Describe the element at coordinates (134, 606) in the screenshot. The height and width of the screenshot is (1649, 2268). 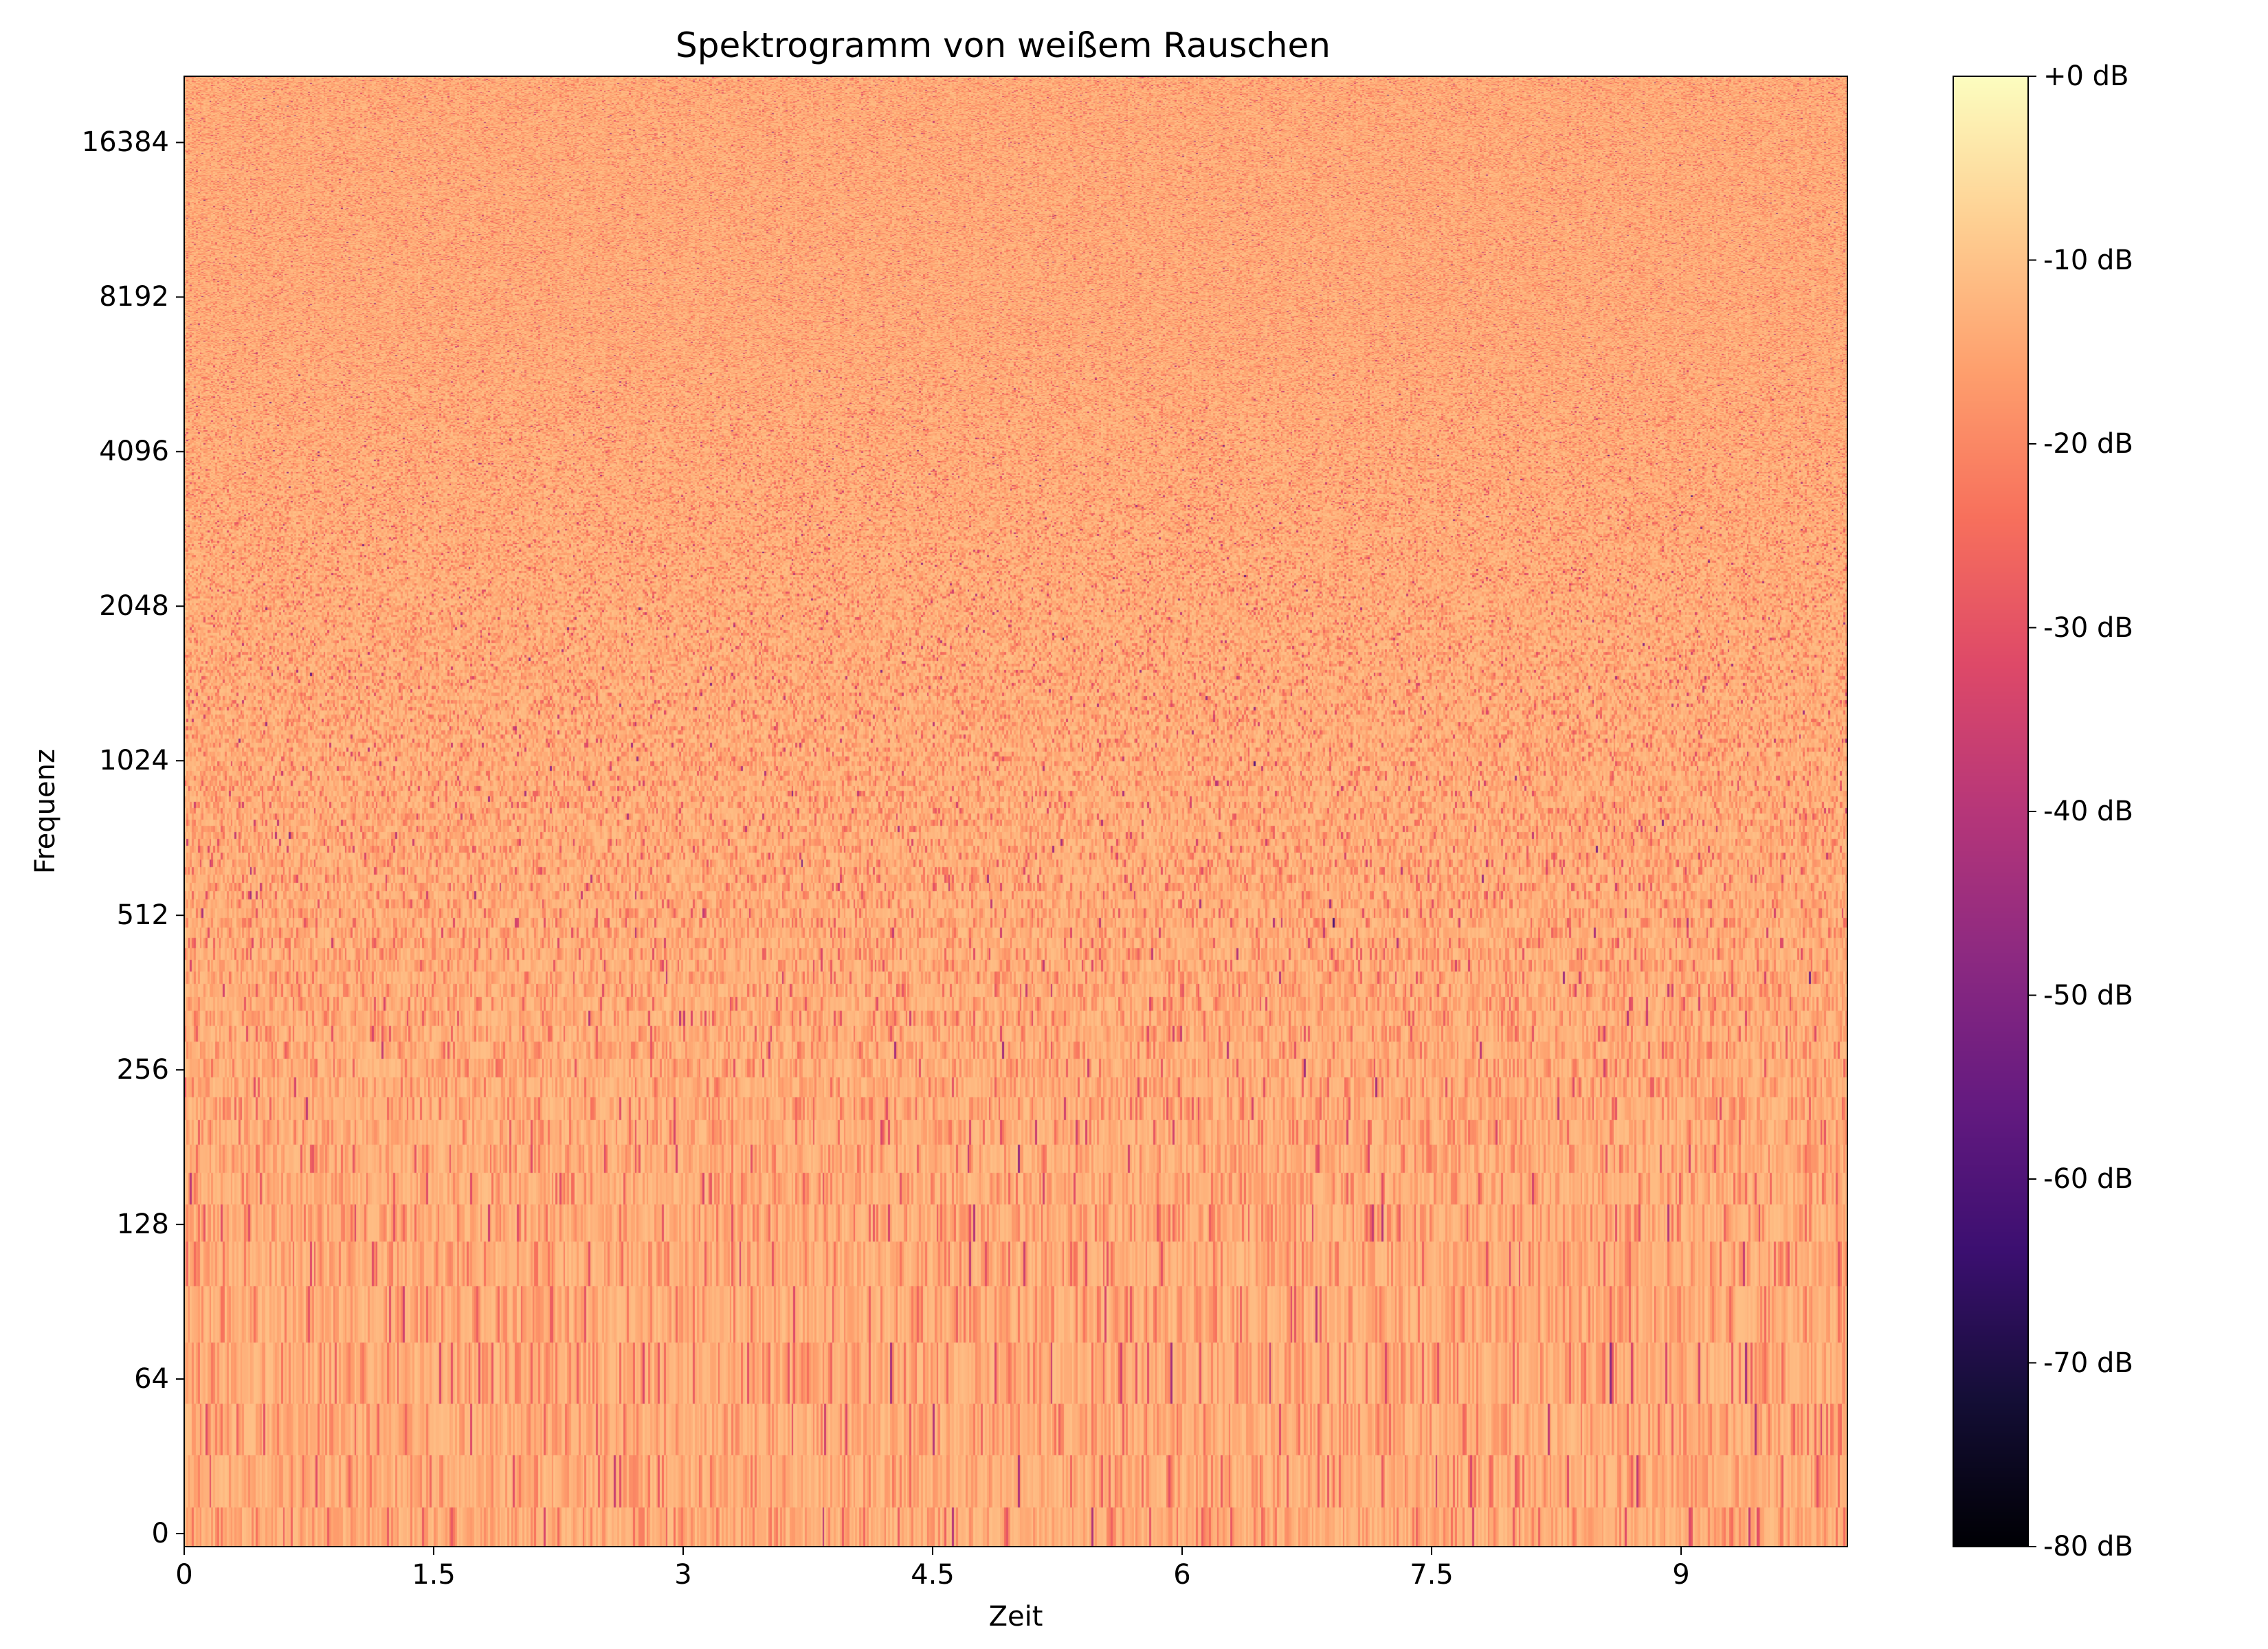
I see `y-tick-label: 2048` at that location.